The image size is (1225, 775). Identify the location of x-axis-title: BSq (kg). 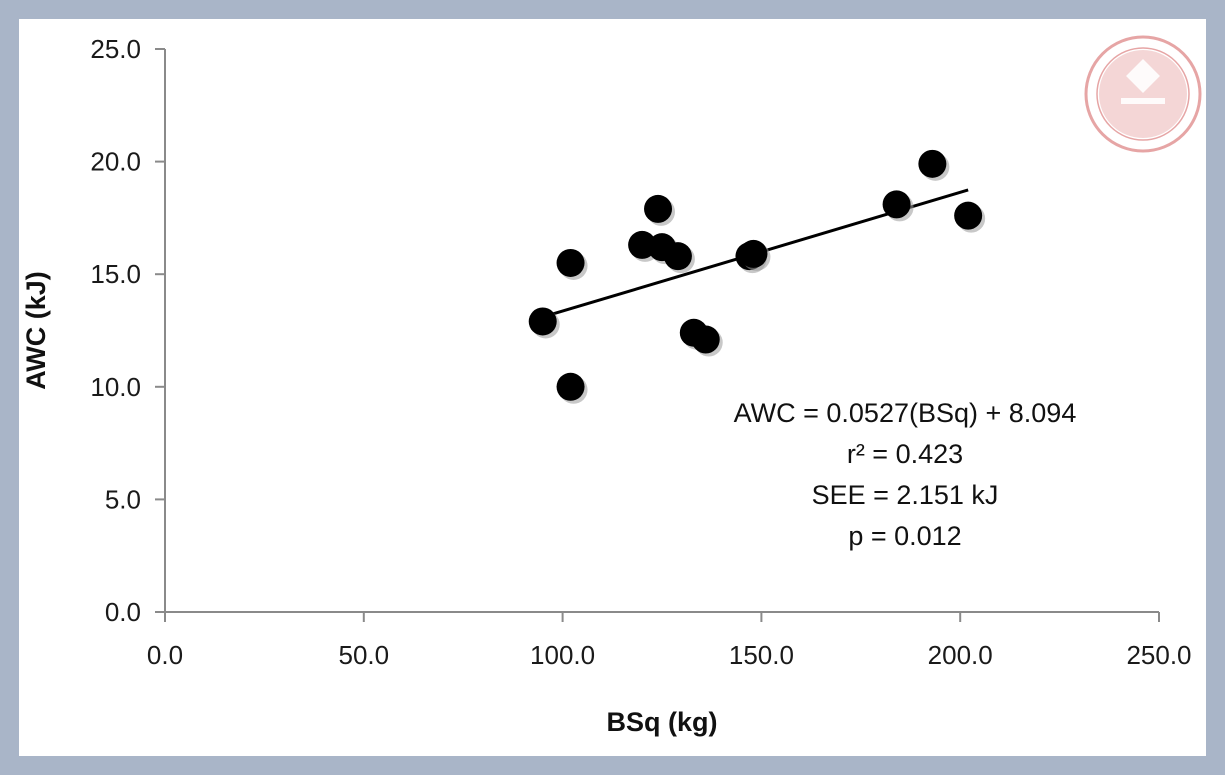
(662, 722).